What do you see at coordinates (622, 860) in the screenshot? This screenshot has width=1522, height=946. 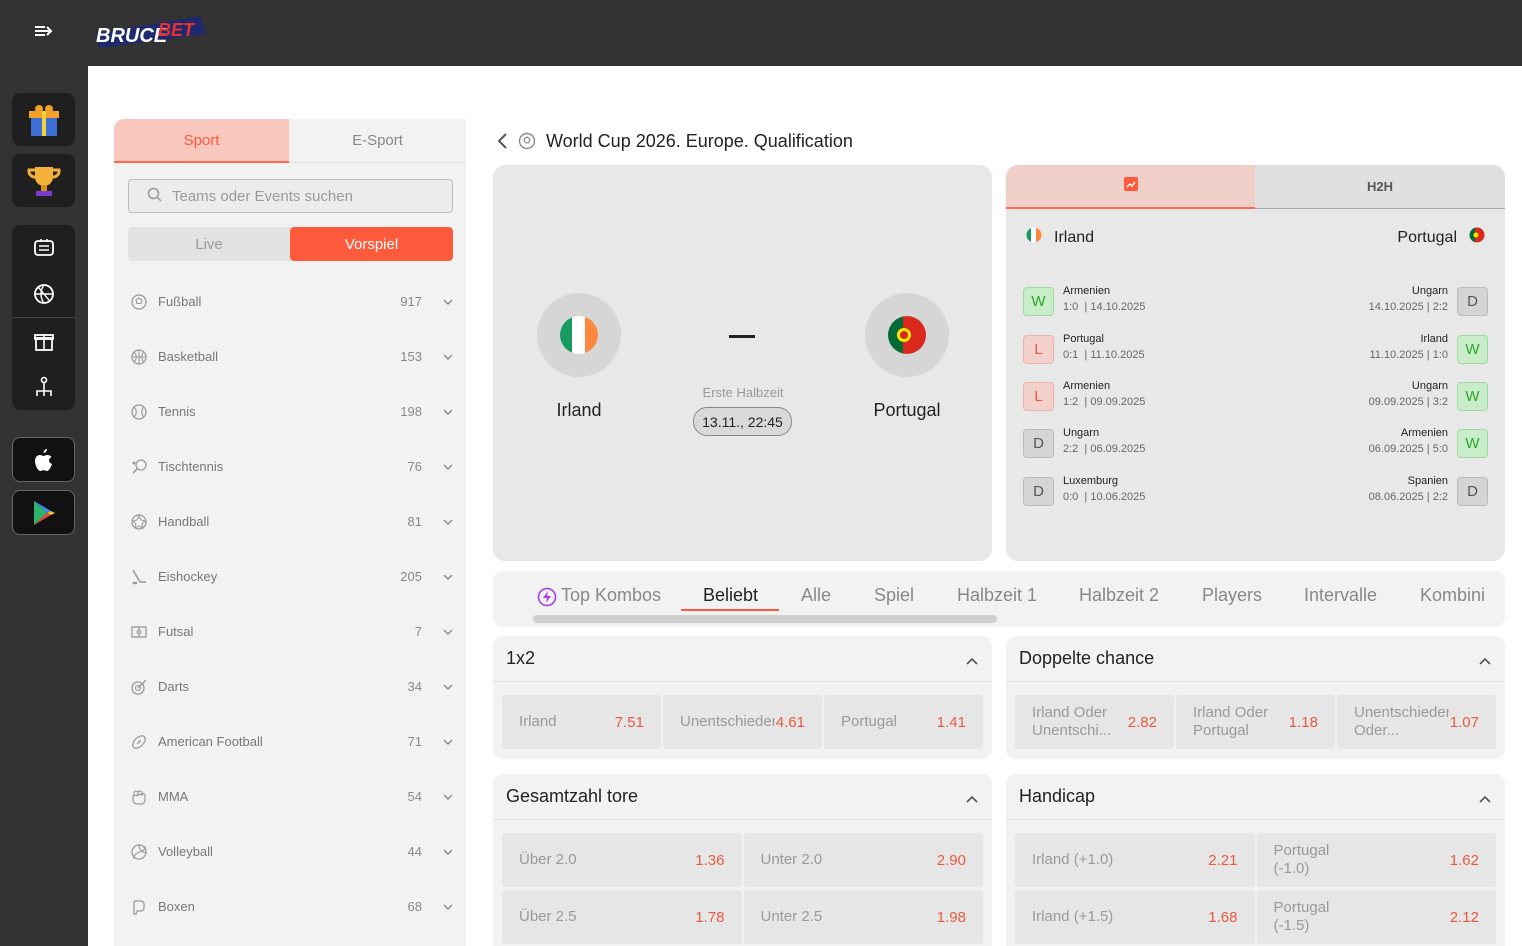 I see `odd-button: Über 2.0 1.36` at bounding box center [622, 860].